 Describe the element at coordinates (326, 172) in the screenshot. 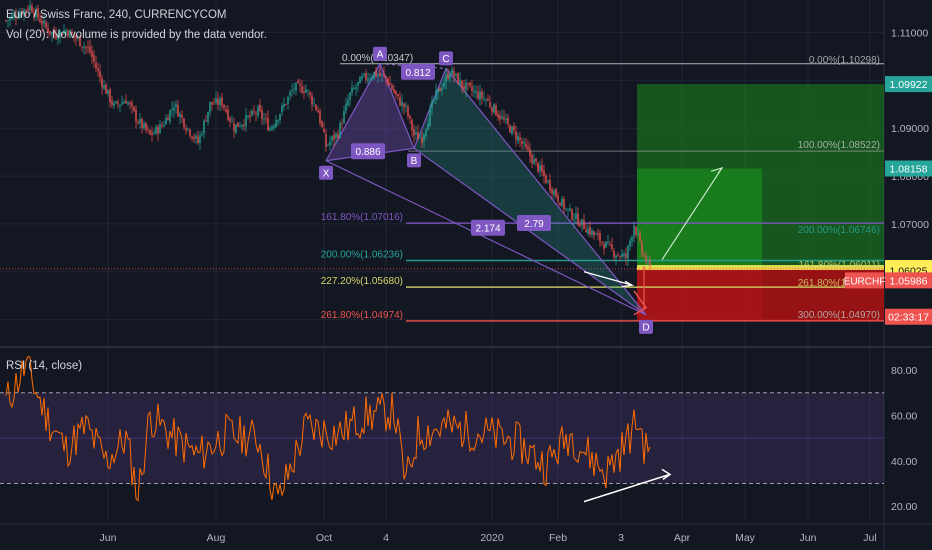

I see `harmonic-point-x` at that location.